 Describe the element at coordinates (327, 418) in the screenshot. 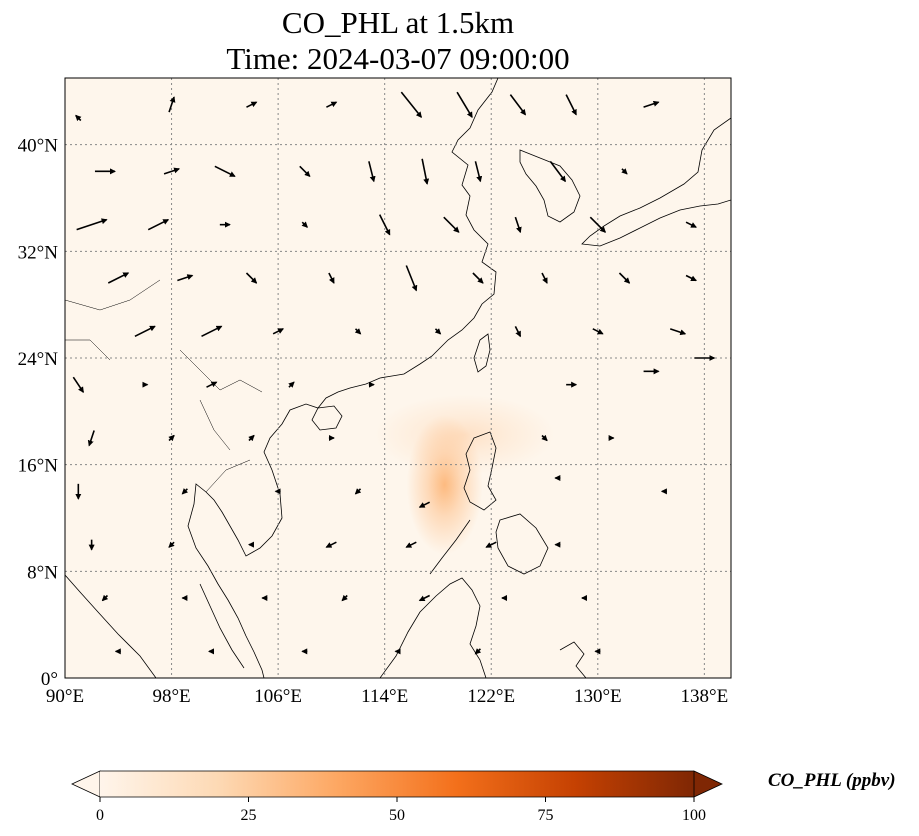

I see `hainan-coastline` at that location.